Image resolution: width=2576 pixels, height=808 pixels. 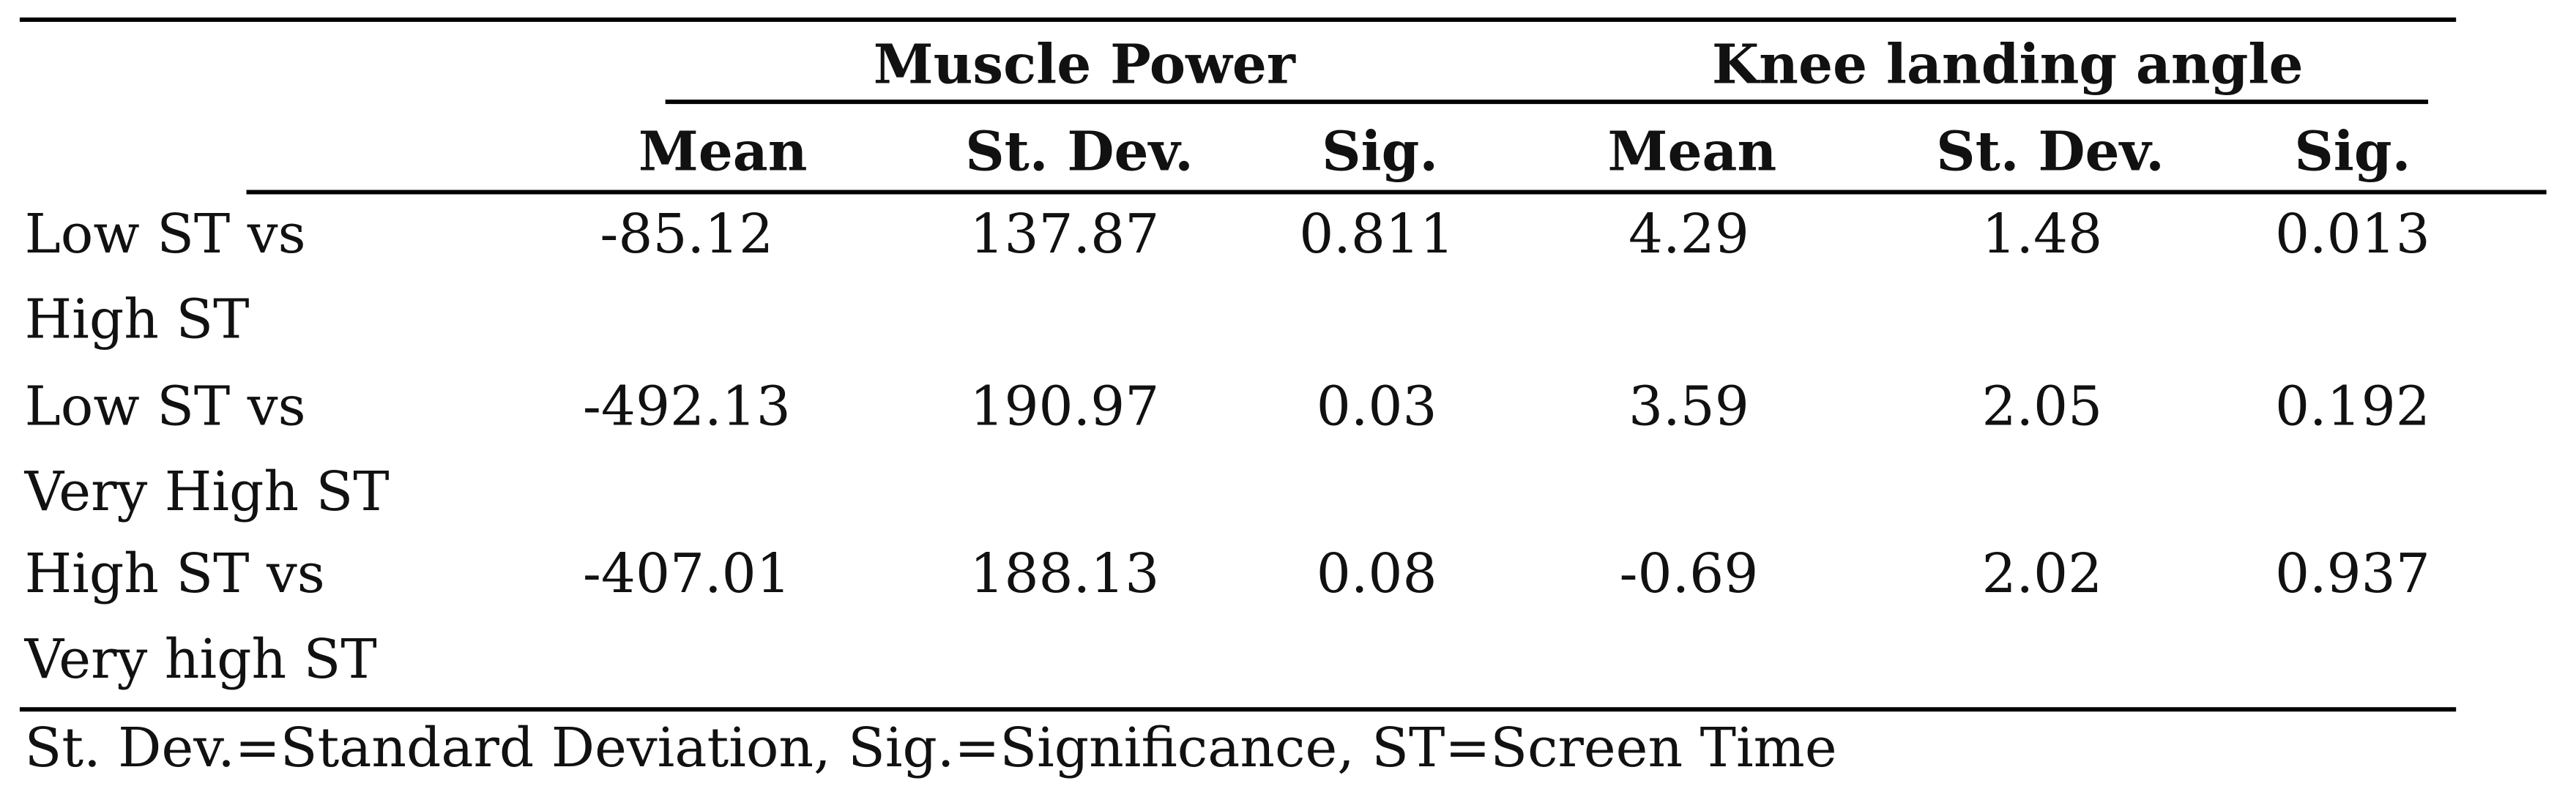 I want to click on cell: 0.811, so click(x=1376, y=235).